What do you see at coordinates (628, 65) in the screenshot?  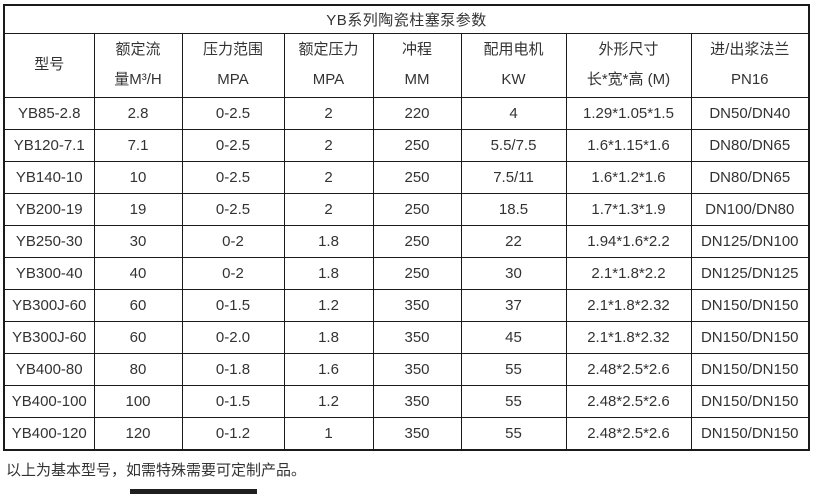 I see `column-header: 外形尺寸 长*宽*高 (M)` at bounding box center [628, 65].